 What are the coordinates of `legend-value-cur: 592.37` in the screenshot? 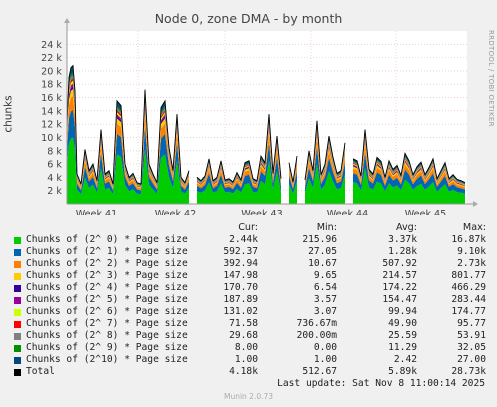 It's located at (240, 251).